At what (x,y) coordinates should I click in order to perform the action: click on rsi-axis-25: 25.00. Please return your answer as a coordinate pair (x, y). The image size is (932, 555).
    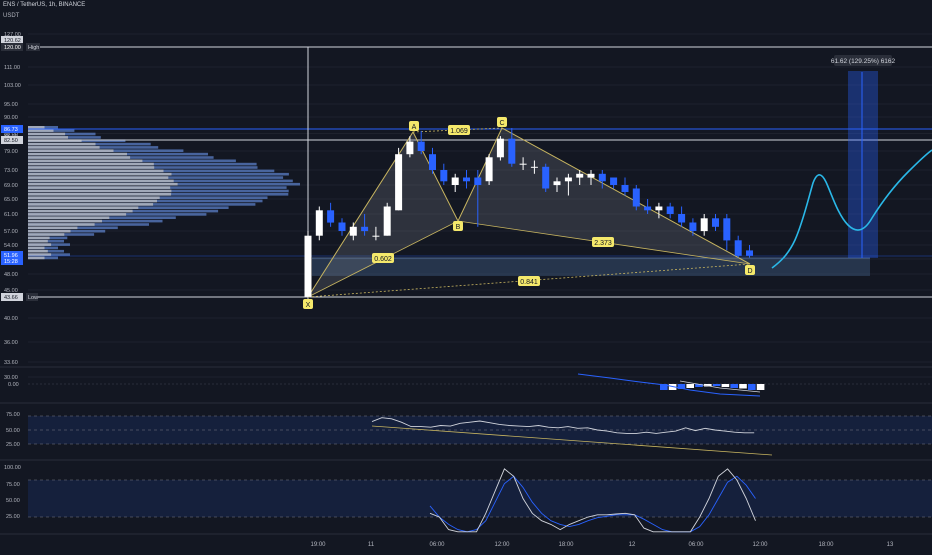
    Looking at the image, I should click on (13, 445).